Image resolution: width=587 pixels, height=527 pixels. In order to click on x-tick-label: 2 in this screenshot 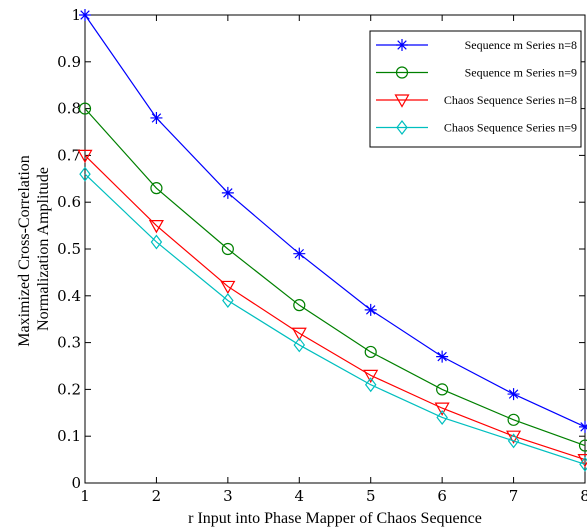, I will do `click(157, 496)`.